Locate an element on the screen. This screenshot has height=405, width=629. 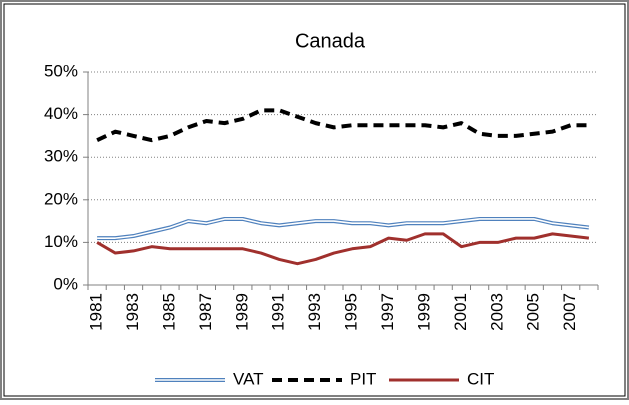
y-tick-label: 30% is located at coordinates (61, 156).